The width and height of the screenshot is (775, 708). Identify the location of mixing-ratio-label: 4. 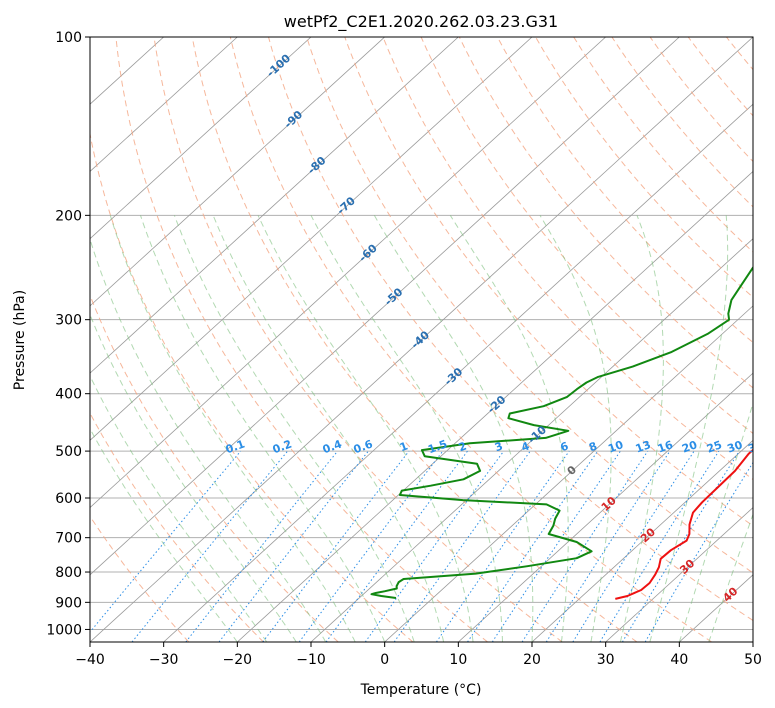
(526, 446).